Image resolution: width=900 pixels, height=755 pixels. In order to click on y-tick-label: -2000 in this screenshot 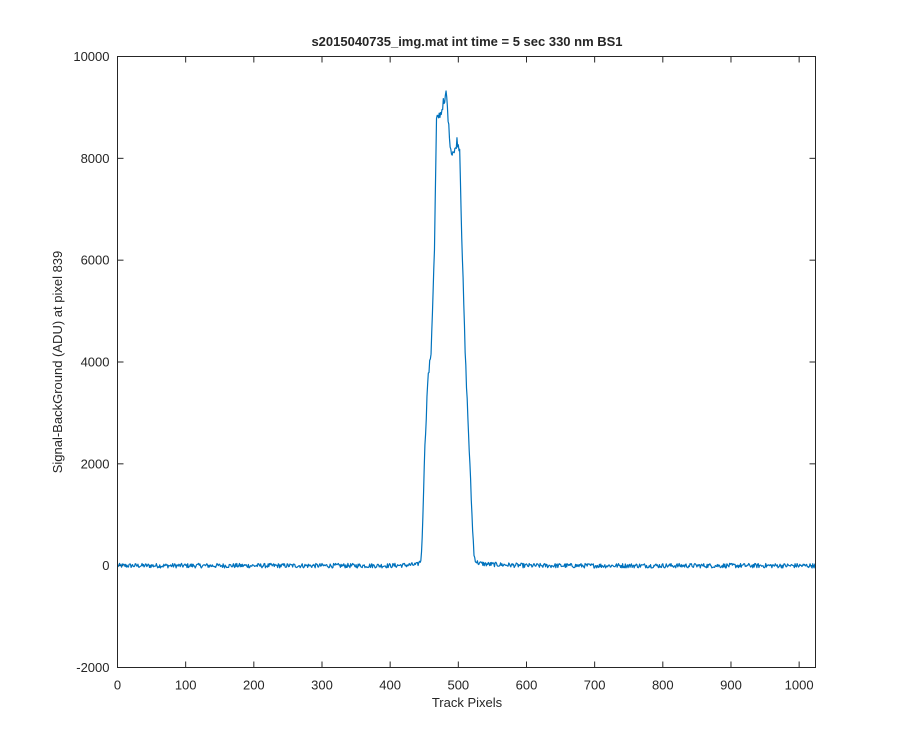, I will do `click(92, 667)`.